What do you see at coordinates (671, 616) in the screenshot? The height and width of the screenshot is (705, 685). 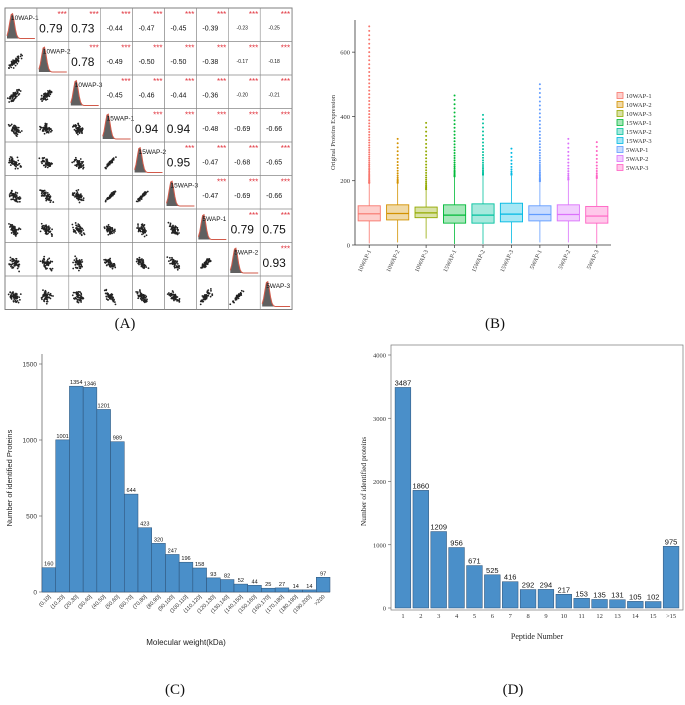 I see `x-tick-label: >15` at bounding box center [671, 616].